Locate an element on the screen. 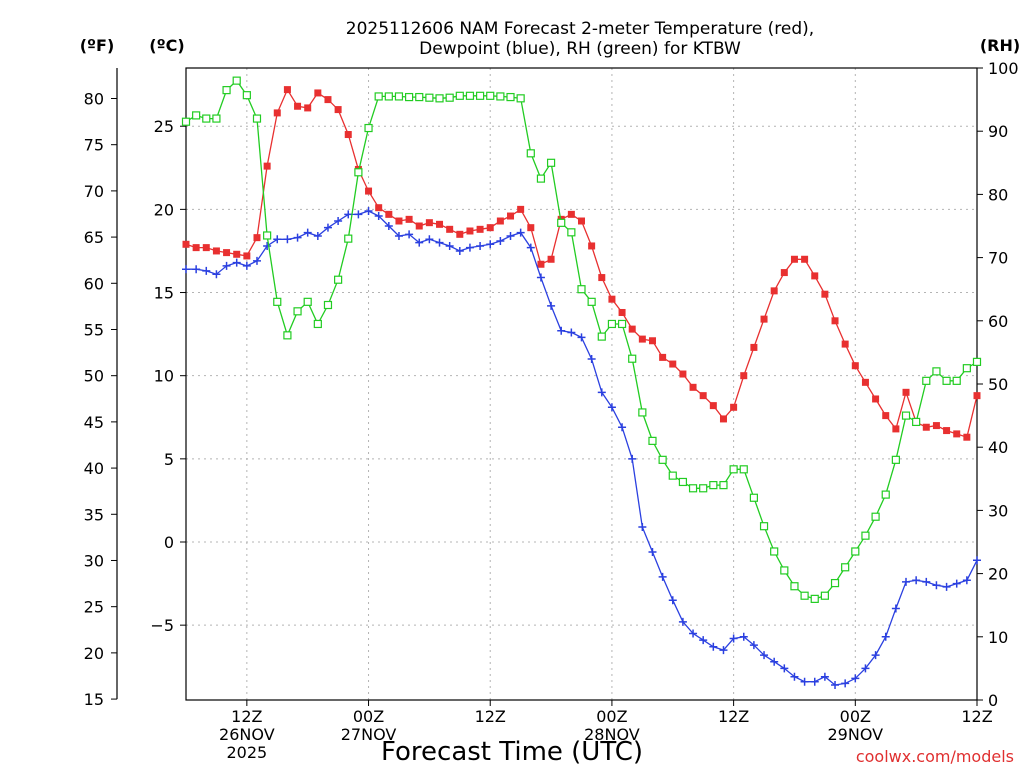  celsius-tick-label: 10 is located at coordinates (164, 376).